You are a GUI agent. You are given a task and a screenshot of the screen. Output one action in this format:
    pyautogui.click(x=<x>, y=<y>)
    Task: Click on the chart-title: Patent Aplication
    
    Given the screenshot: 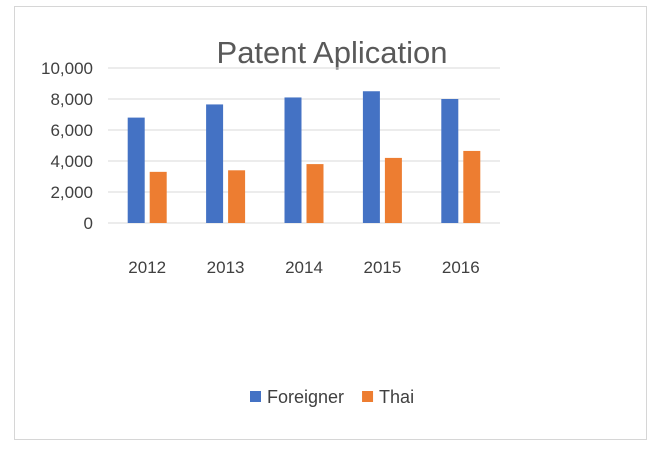 What is the action you would take?
    pyautogui.click(x=332, y=52)
    